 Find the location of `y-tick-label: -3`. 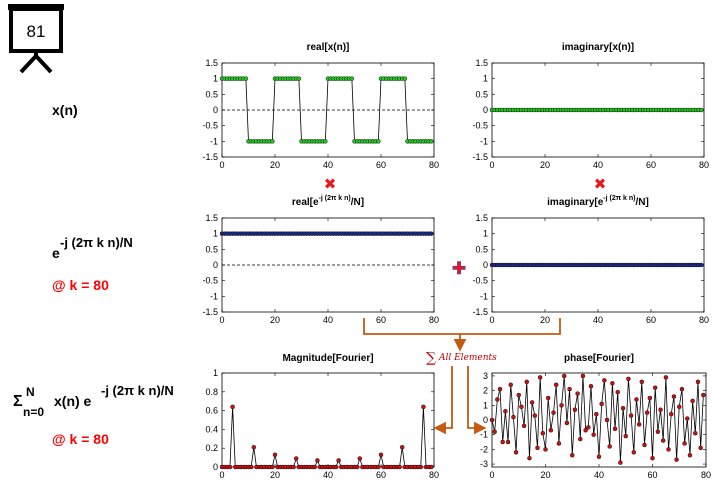

y-tick-label: -3 is located at coordinates (484, 464).